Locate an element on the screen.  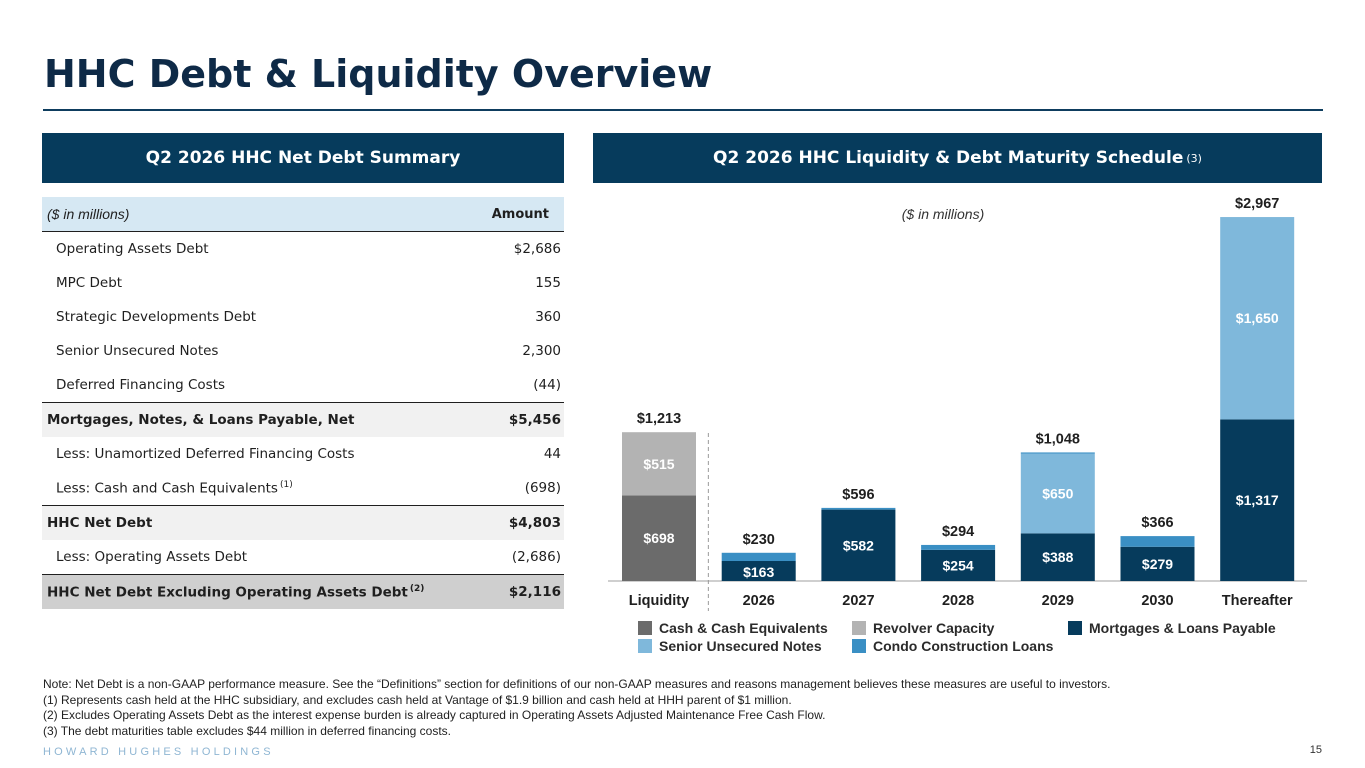
bar-data-label: $1,650 is located at coordinates (1257, 318).